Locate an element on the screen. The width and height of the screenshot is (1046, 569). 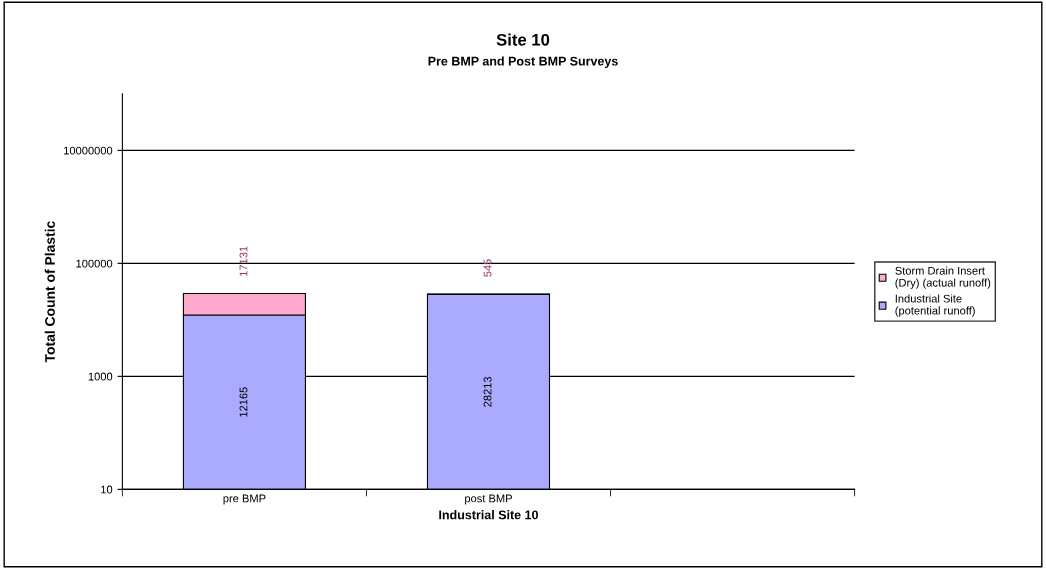
y-tick-label: 10000000 is located at coordinates (88, 150).